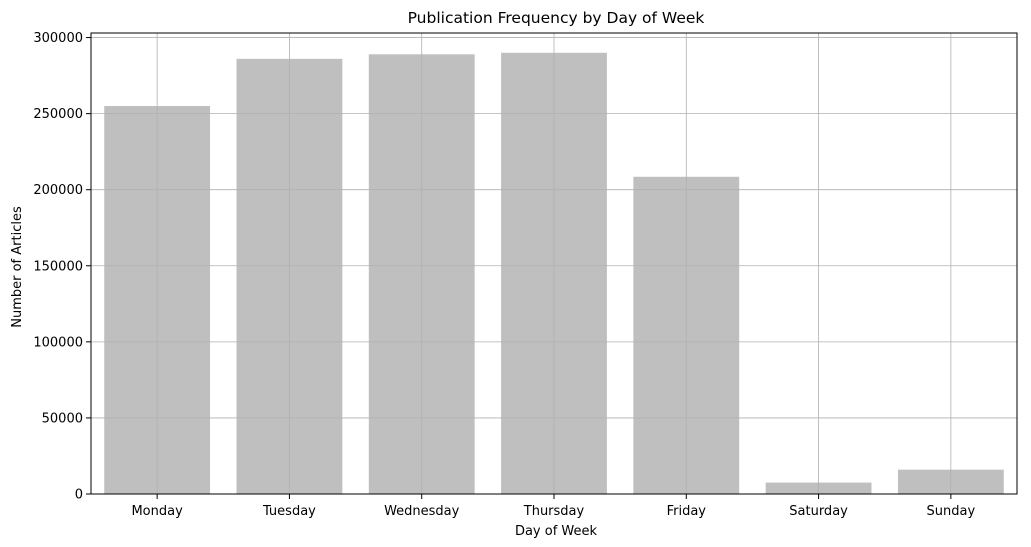 The width and height of the screenshot is (1031, 547). I want to click on y-tick-label: 50000, so click(62, 418).